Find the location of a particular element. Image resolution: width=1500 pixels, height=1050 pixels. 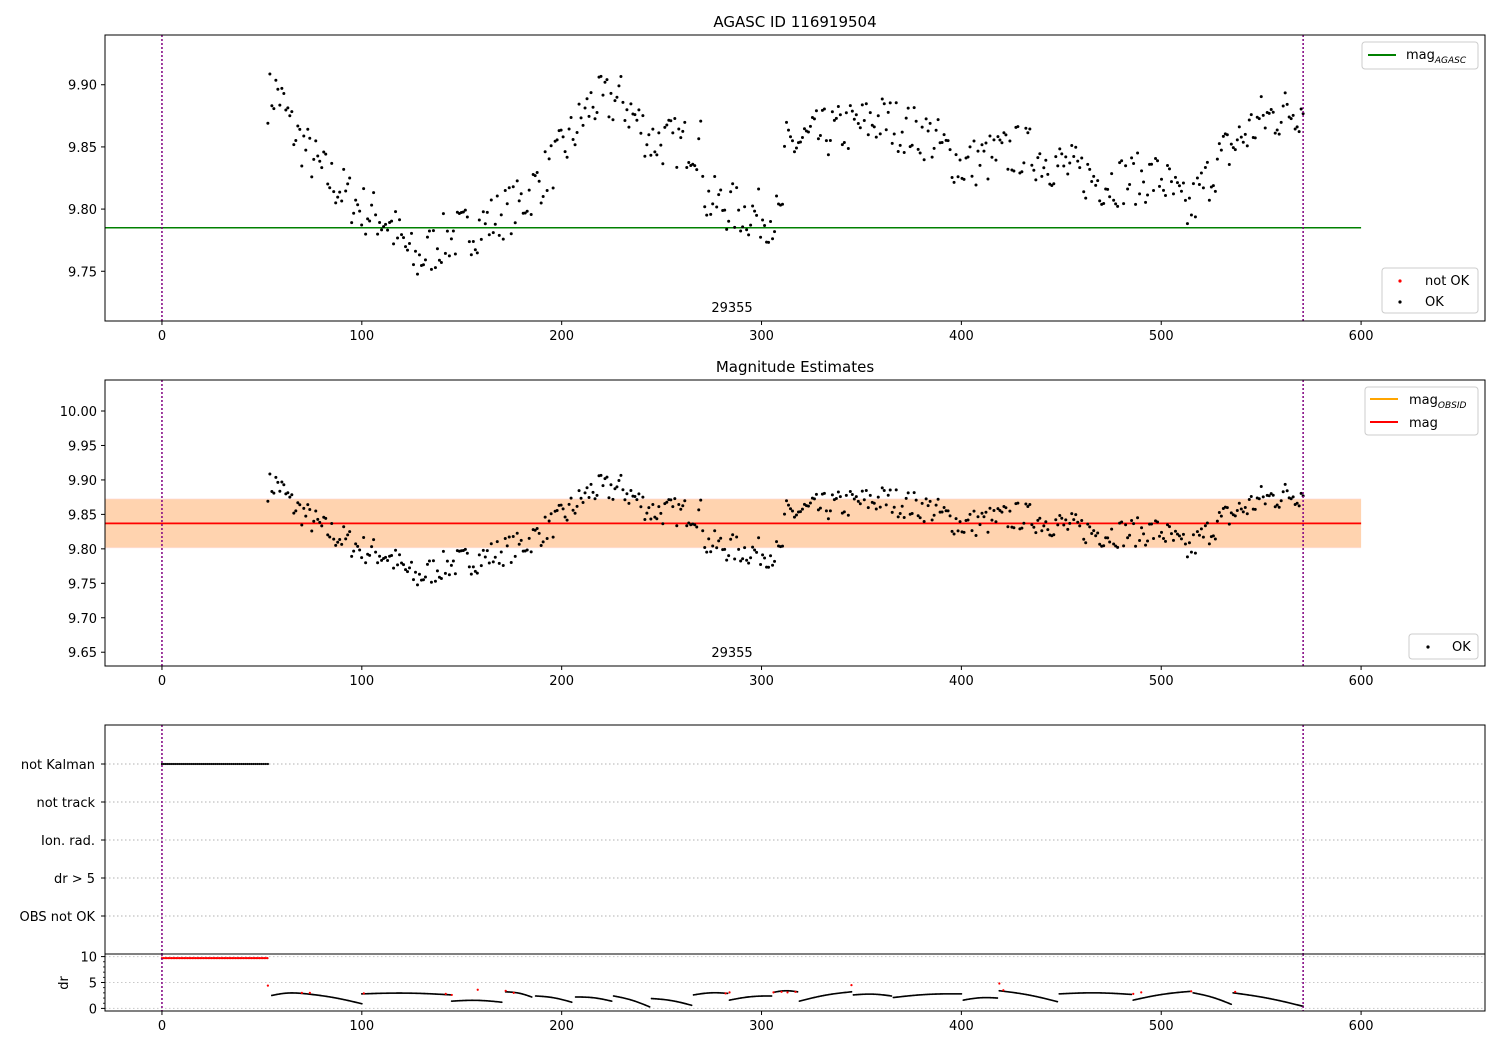

legend-subscript-agasc: AGASC is located at coordinates (1450, 61).